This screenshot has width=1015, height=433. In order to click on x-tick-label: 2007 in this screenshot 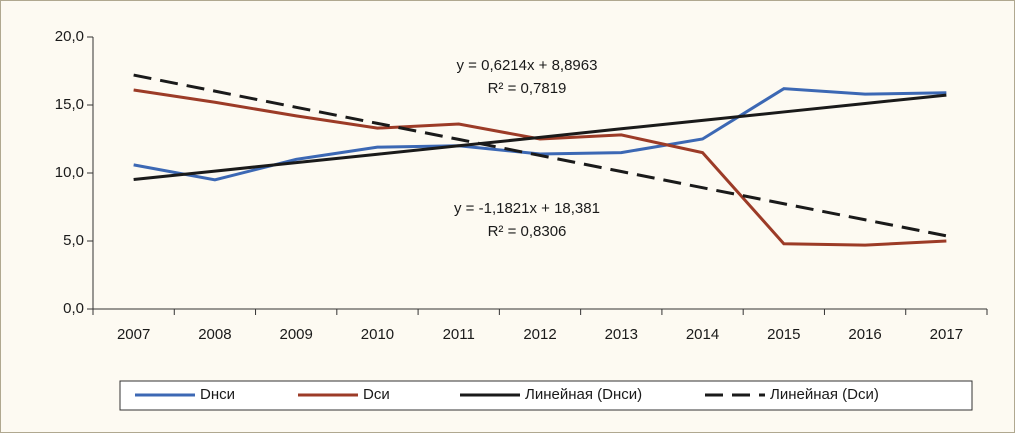, I will do `click(133, 334)`.